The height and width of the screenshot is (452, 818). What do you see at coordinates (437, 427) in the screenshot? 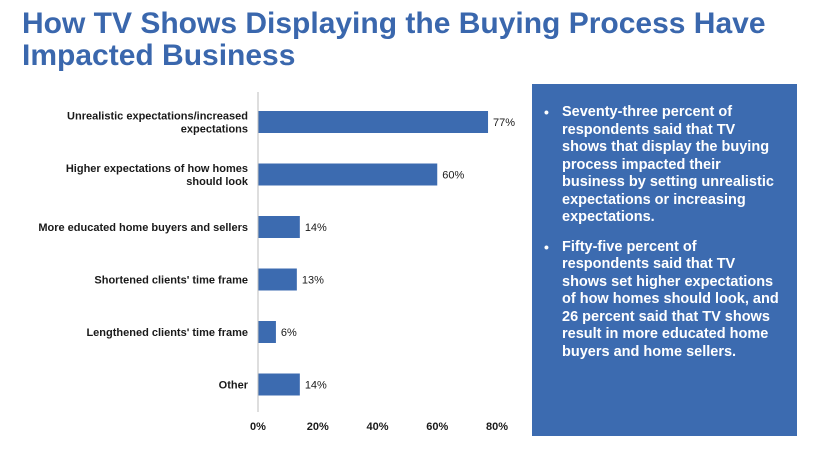
I see `x-tick-label-60: 60%` at bounding box center [437, 427].